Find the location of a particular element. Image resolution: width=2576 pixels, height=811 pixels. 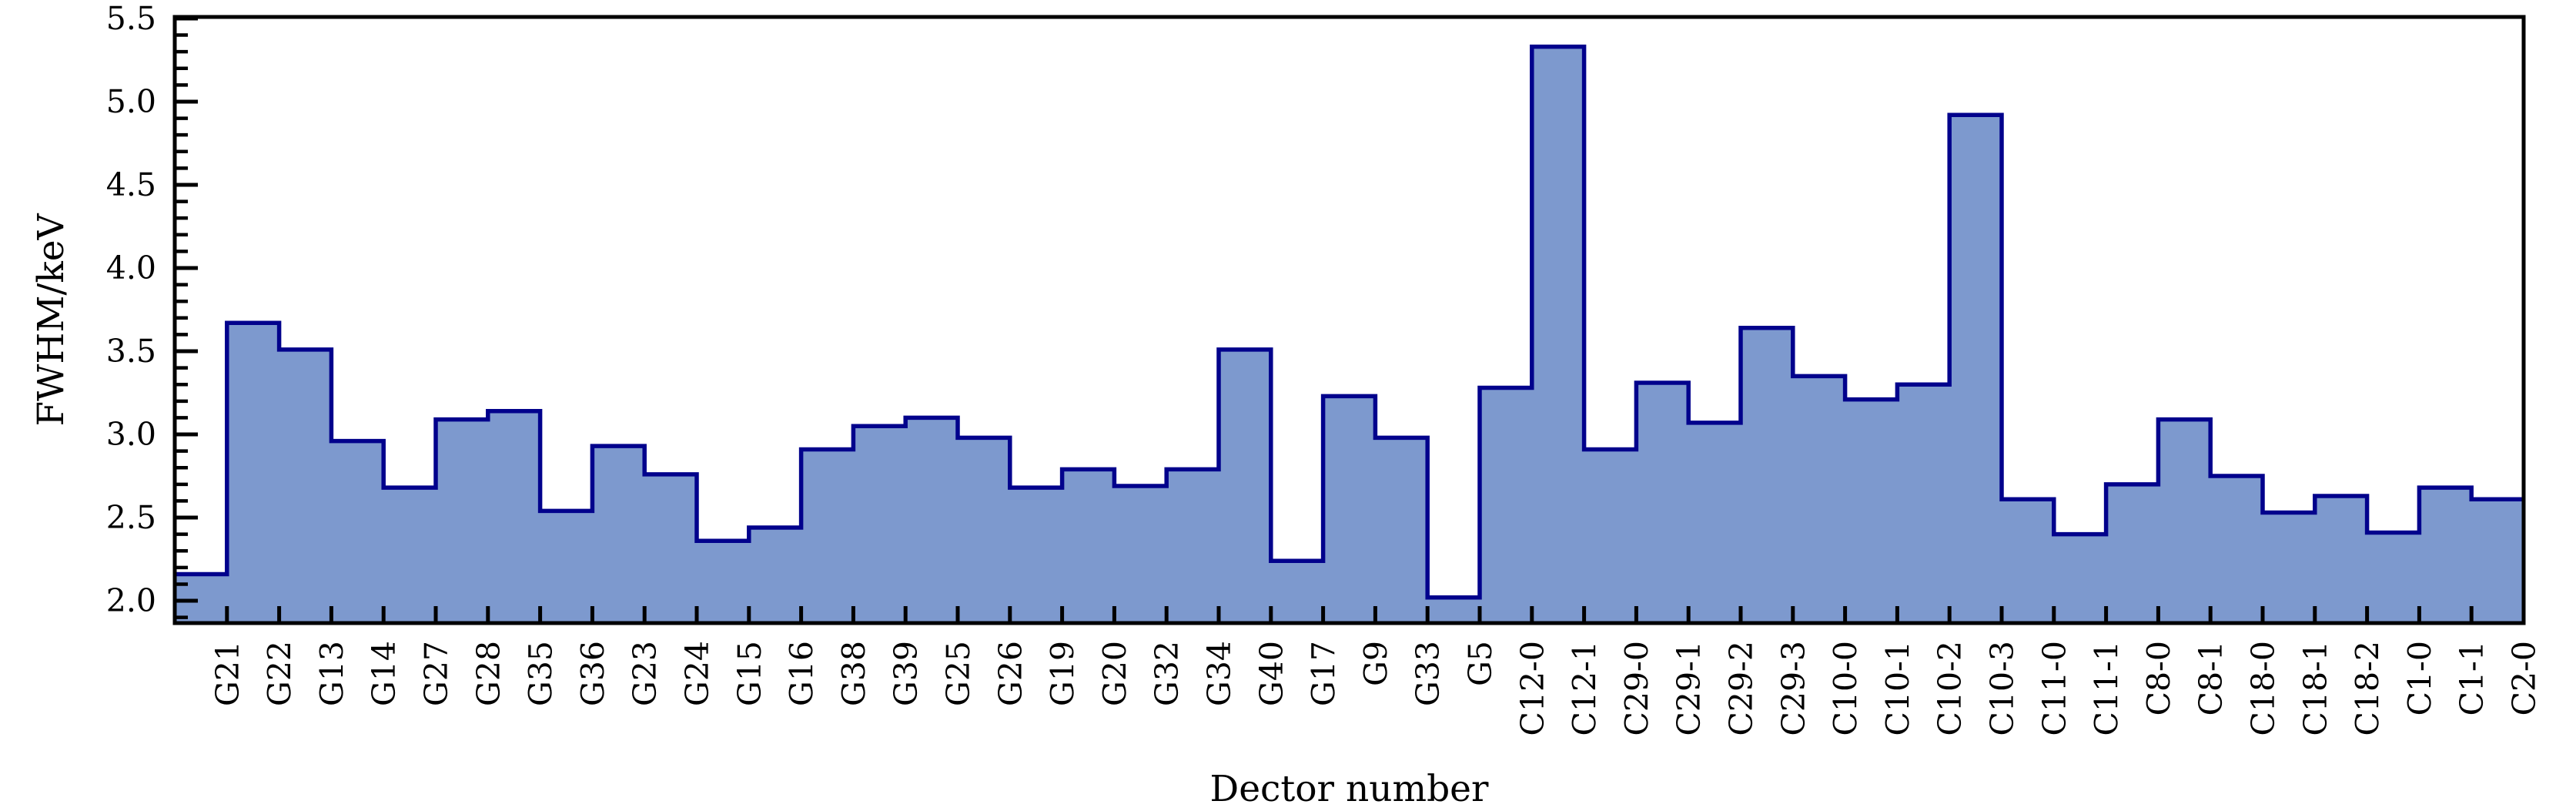

x-tick-label: G22 is located at coordinates (280, 673).